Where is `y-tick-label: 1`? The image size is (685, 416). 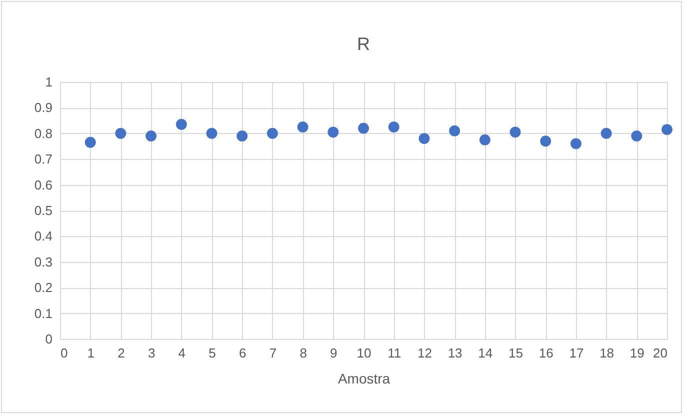 y-tick-label: 1 is located at coordinates (48, 82).